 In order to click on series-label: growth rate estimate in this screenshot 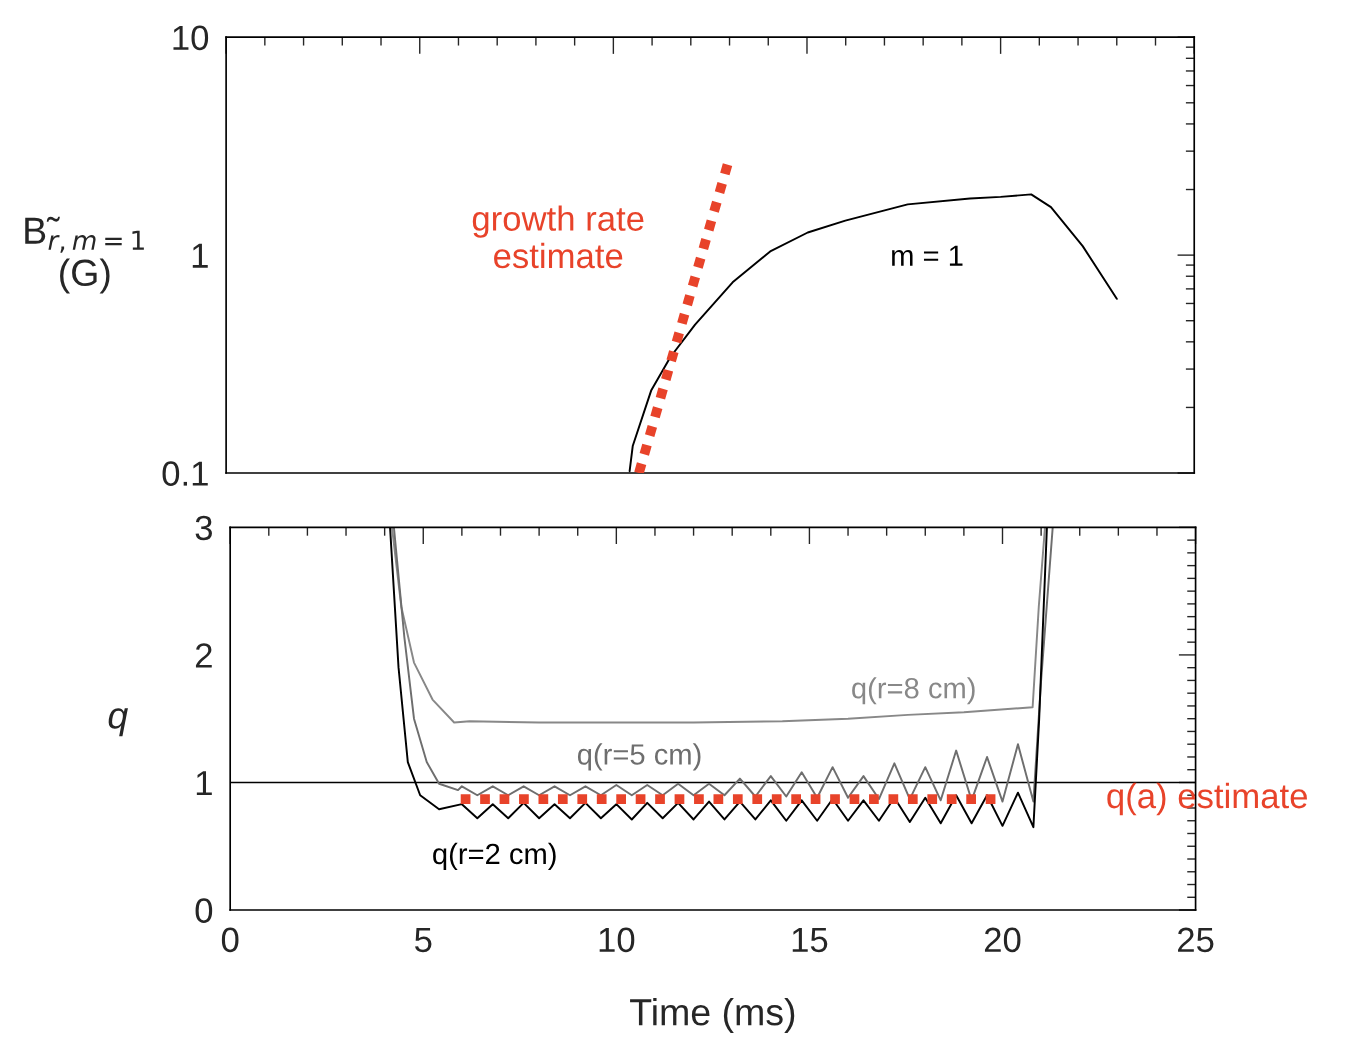, I will do `click(558, 237)`.